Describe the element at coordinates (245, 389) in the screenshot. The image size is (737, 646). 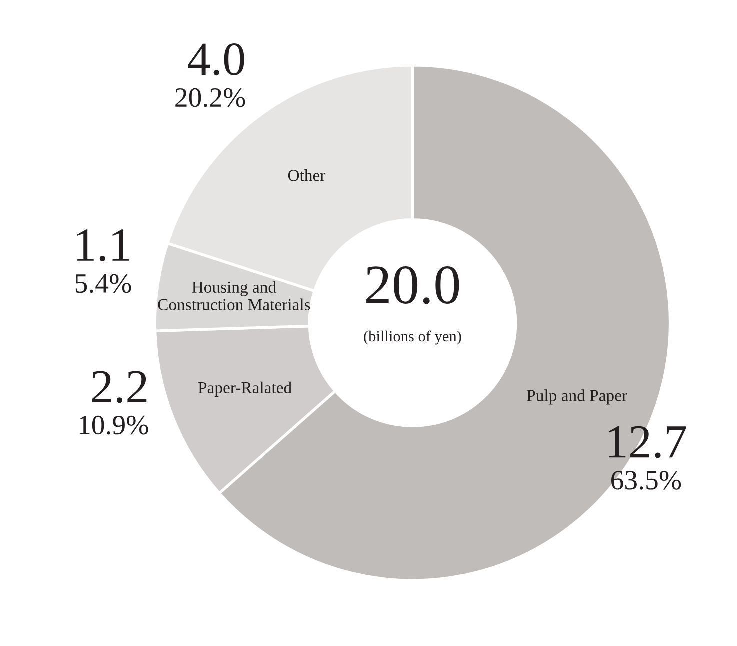
I see `slice-label: Paper-Ralated` at that location.